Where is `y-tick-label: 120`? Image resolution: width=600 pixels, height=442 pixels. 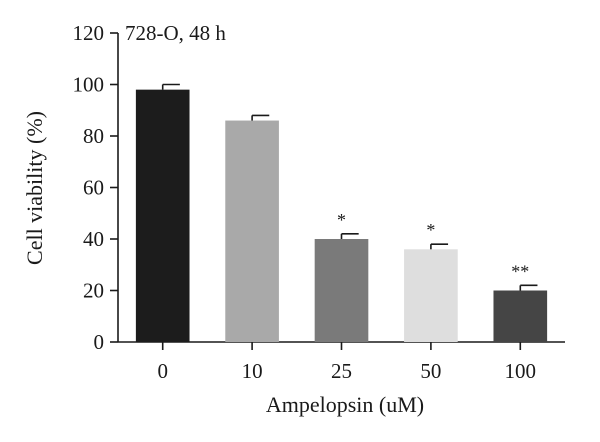 y-tick-label: 120 is located at coordinates (89, 33).